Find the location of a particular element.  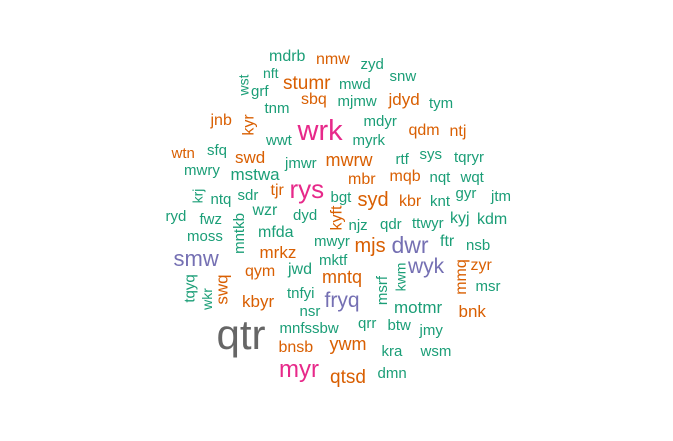

cloud-word: myrk is located at coordinates (369, 140).